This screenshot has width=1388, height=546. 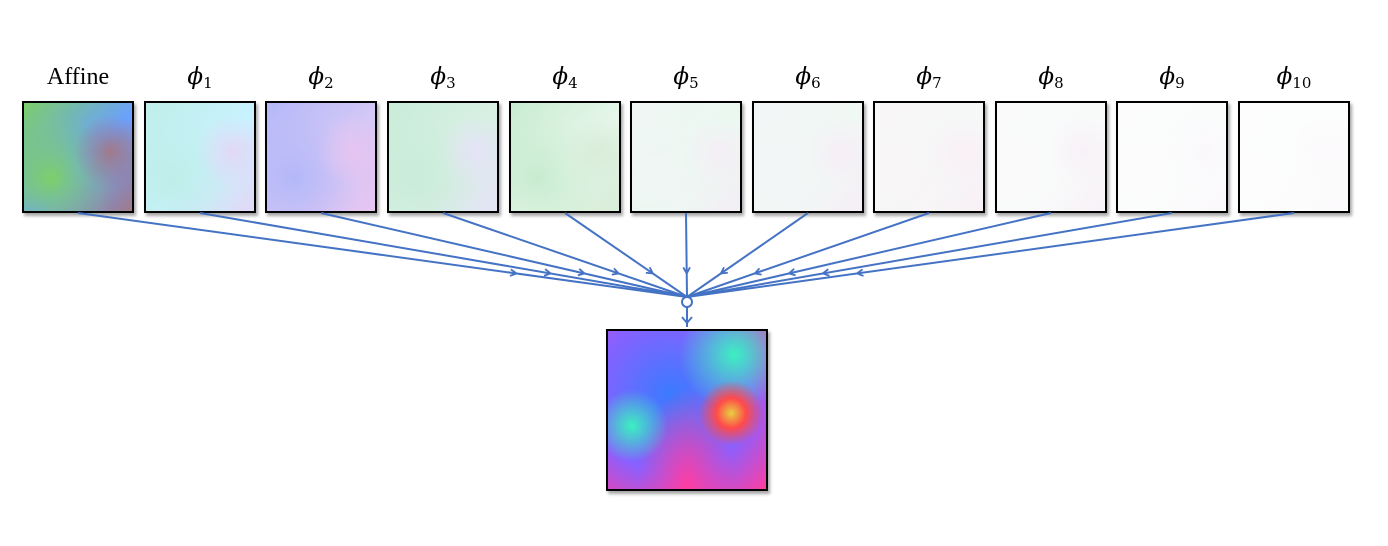 I want to click on phi-index: 8, so click(x=1059, y=83).